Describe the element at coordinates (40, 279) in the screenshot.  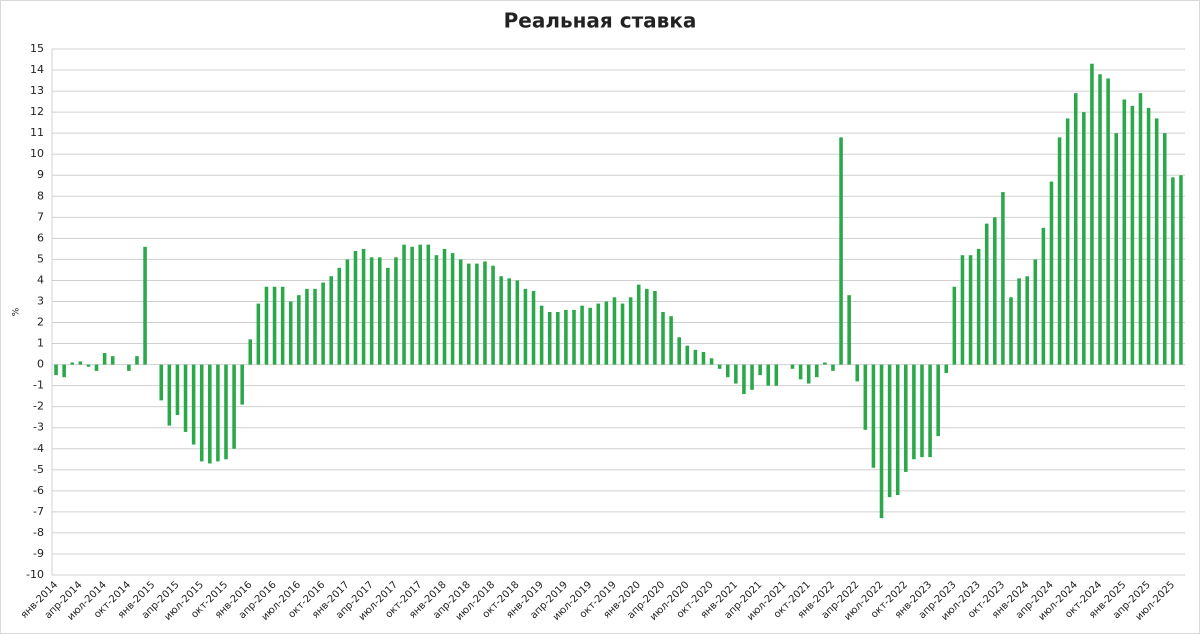
I see `y-tick-label: 4` at that location.